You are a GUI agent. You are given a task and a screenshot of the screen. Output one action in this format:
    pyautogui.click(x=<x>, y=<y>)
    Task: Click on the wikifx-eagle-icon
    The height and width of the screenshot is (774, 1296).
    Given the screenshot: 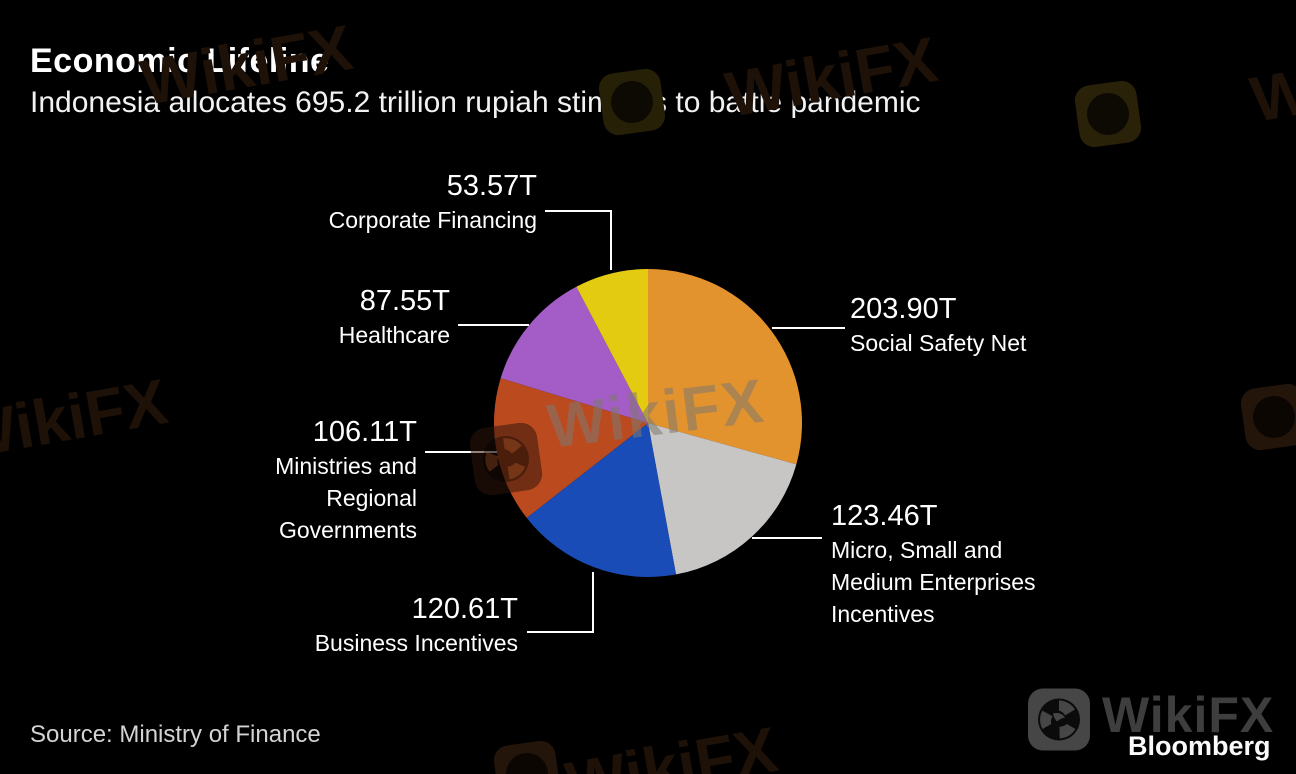 What is the action you would take?
    pyautogui.click(x=1059, y=719)
    